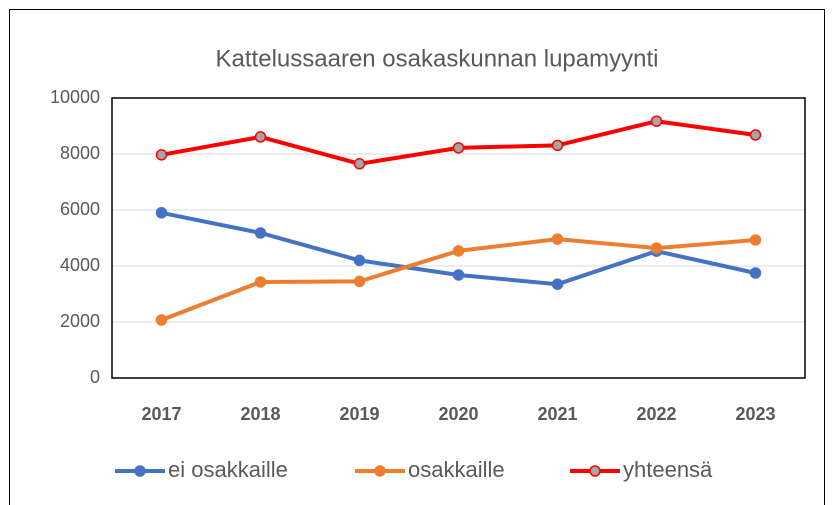 The image size is (834, 505). I want to click on x-tick-label: 2019, so click(359, 414).